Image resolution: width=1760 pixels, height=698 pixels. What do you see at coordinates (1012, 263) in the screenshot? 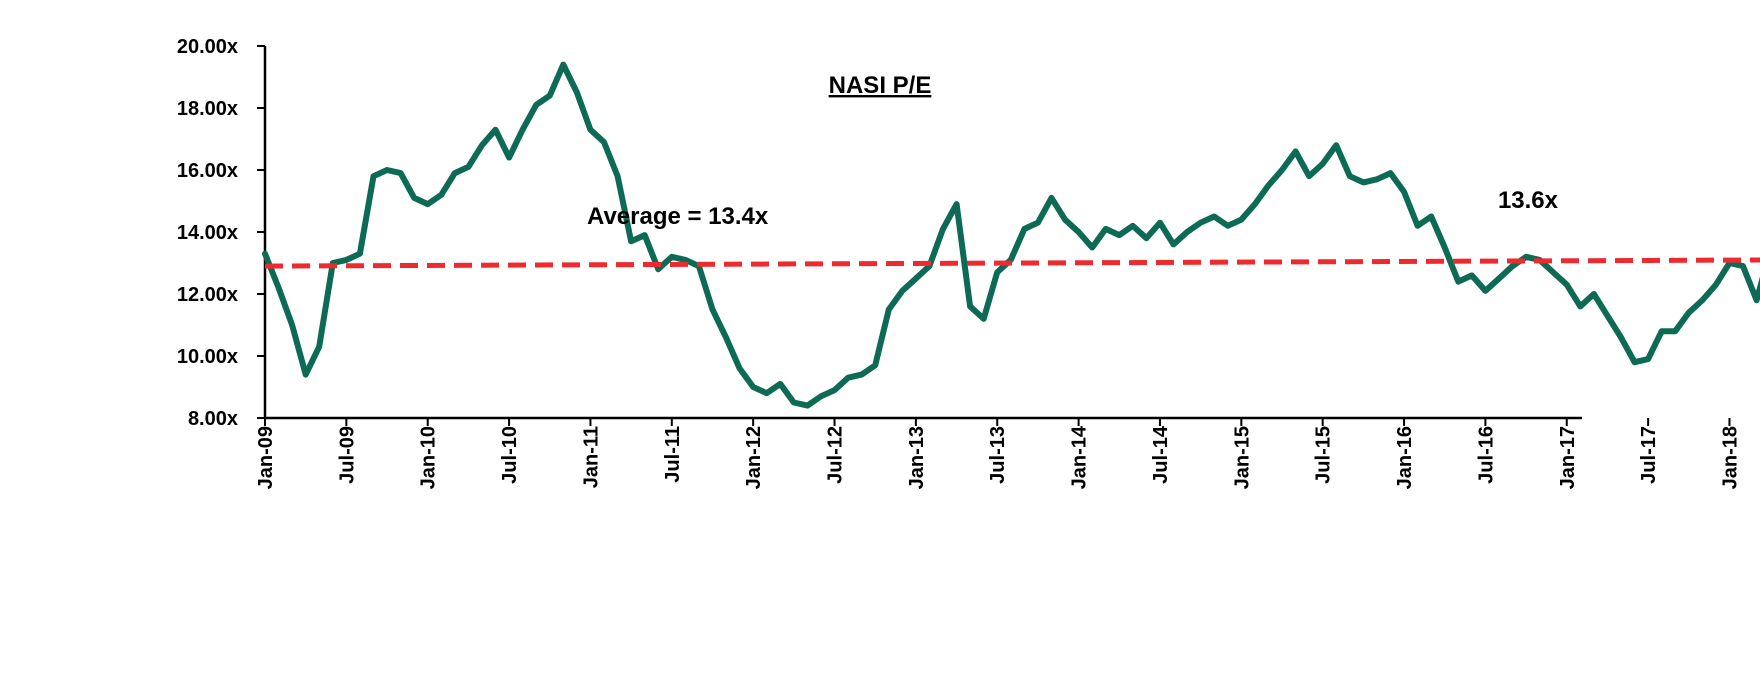
I see `average-line` at bounding box center [1012, 263].